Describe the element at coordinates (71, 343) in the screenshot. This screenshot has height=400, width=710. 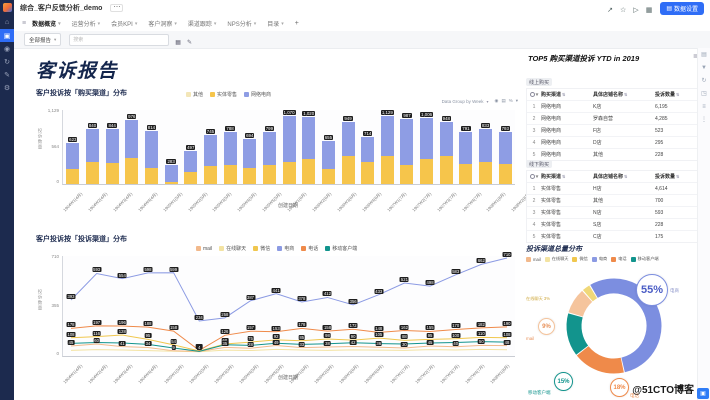
I see `point-label-mail: 45` at that location.